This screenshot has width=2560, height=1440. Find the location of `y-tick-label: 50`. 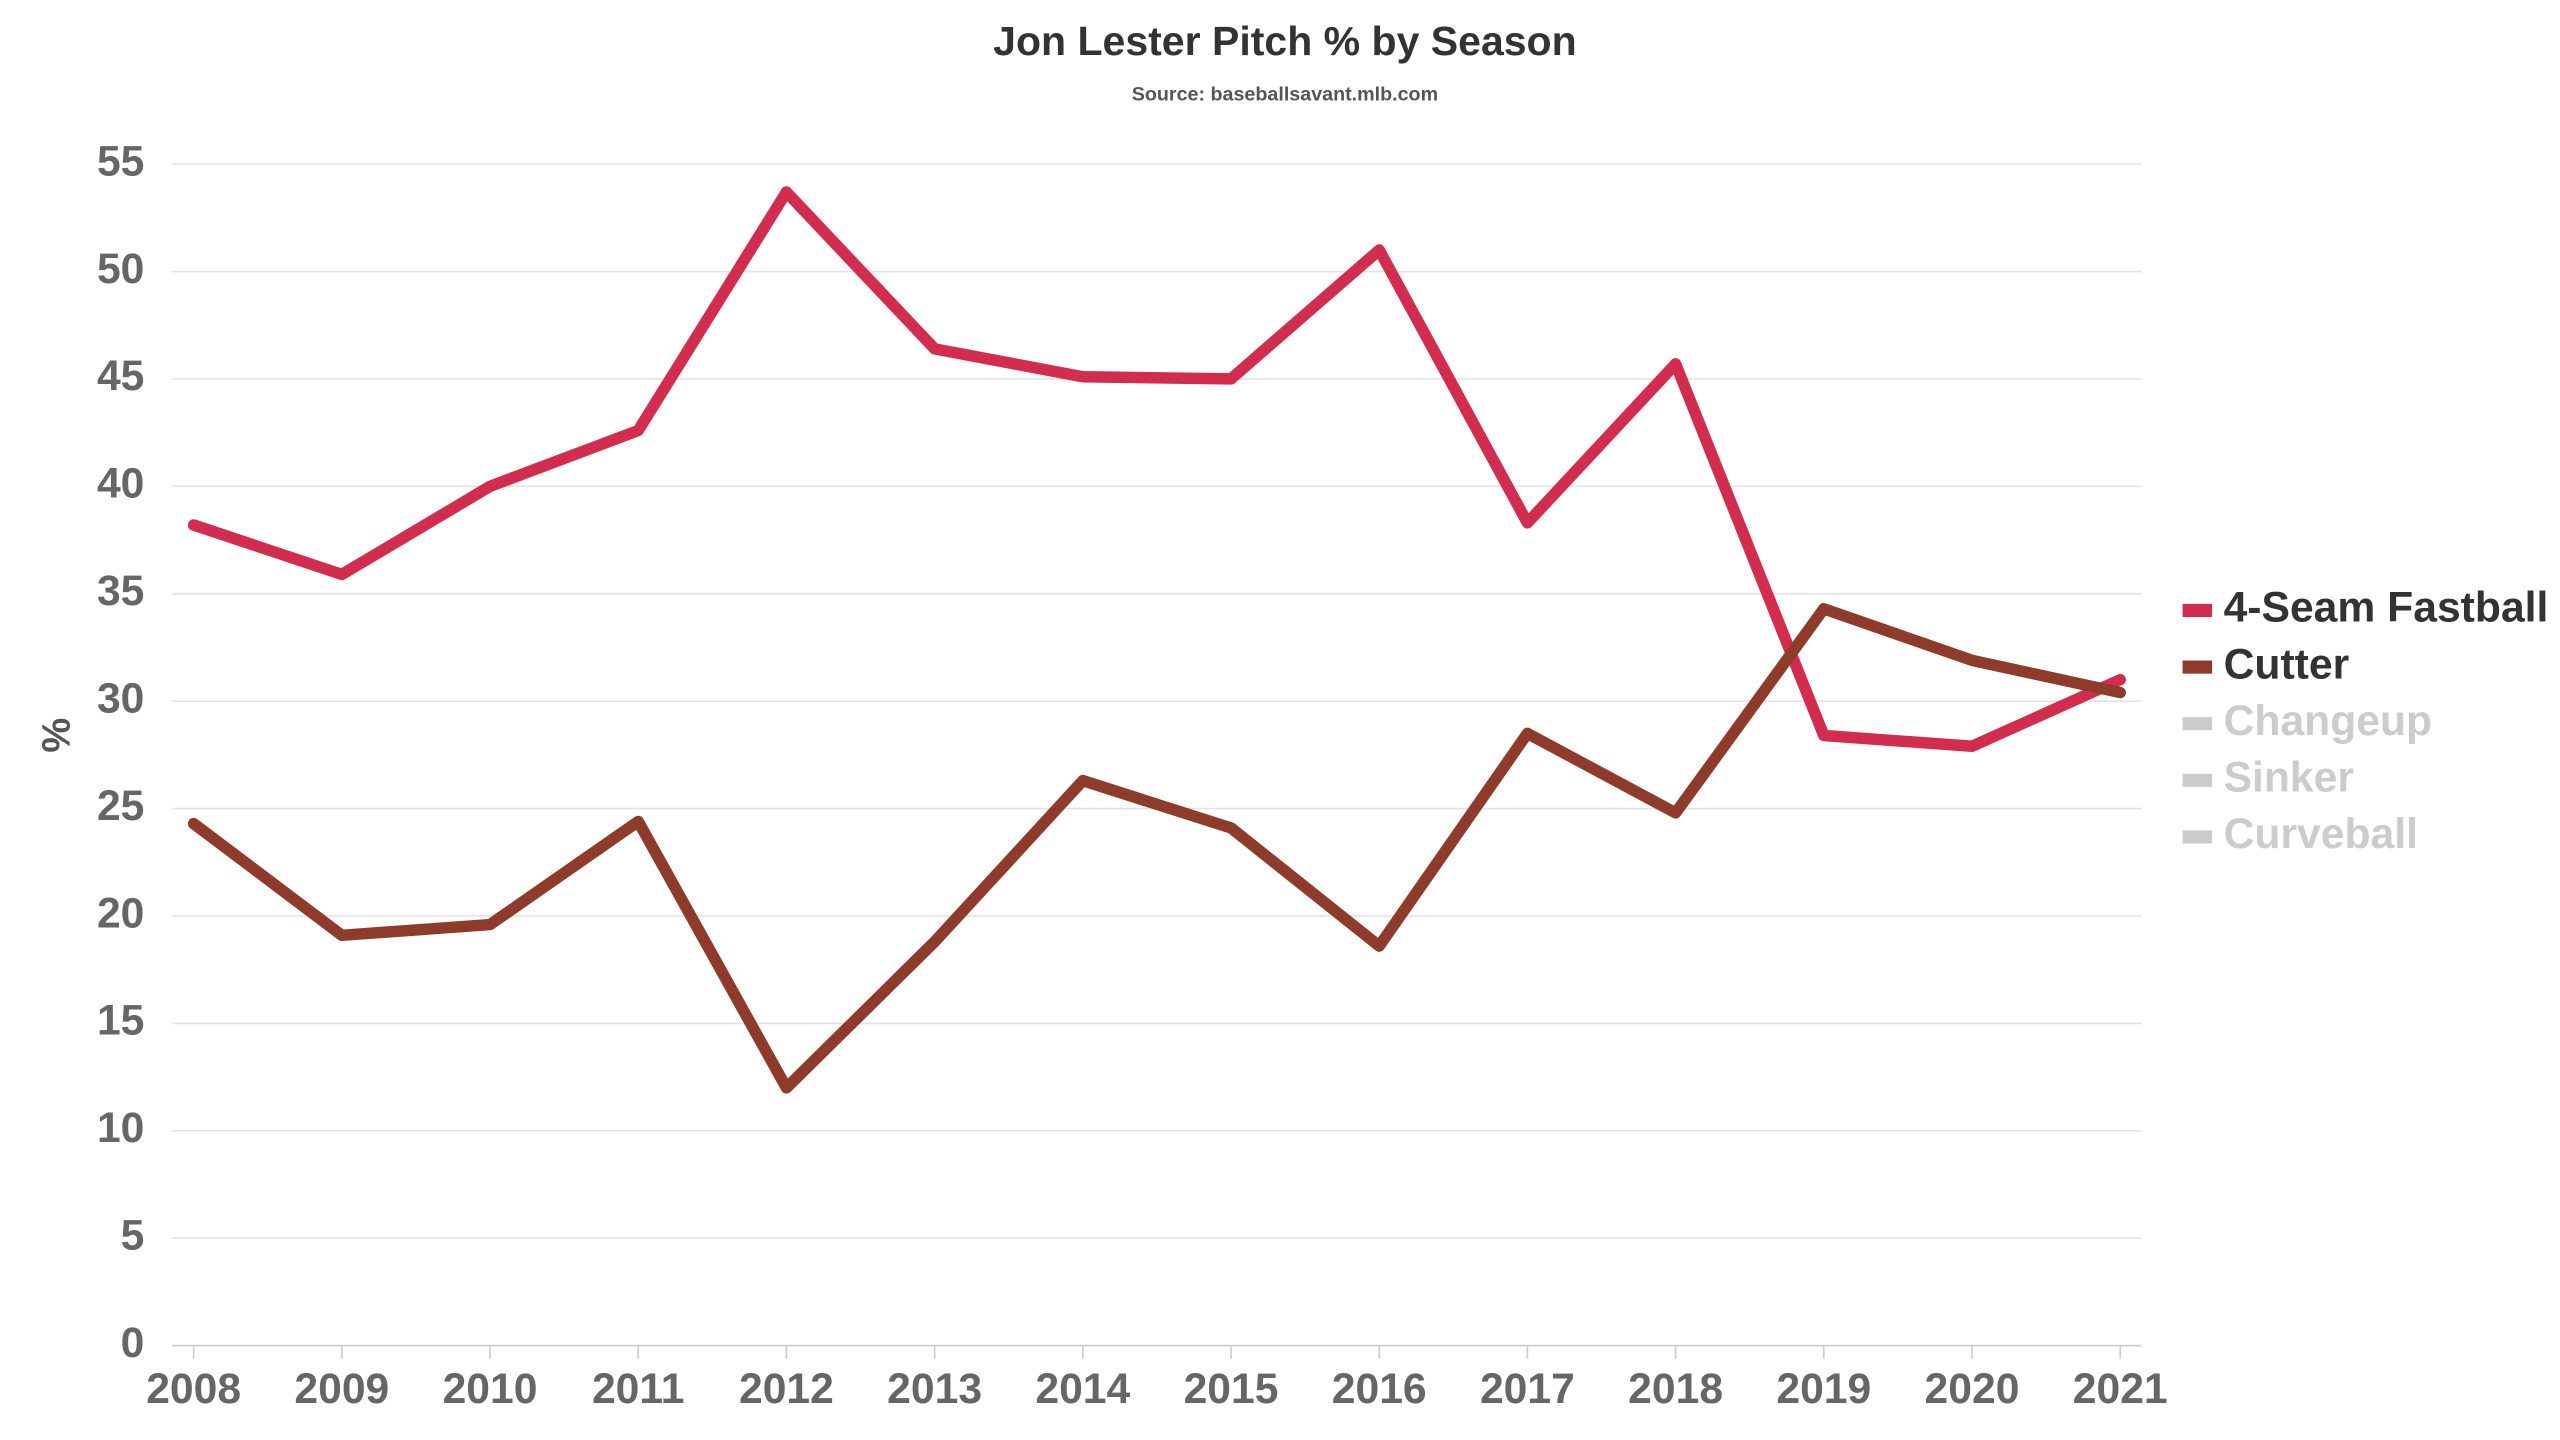

y-tick-label: 50 is located at coordinates (120, 269).